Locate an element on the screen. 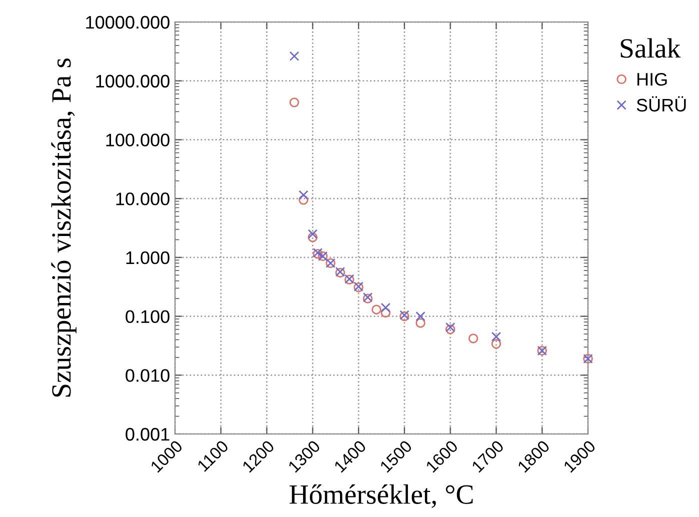 This screenshot has width=699, height=517. legend-title: Salak is located at coordinates (650, 48).